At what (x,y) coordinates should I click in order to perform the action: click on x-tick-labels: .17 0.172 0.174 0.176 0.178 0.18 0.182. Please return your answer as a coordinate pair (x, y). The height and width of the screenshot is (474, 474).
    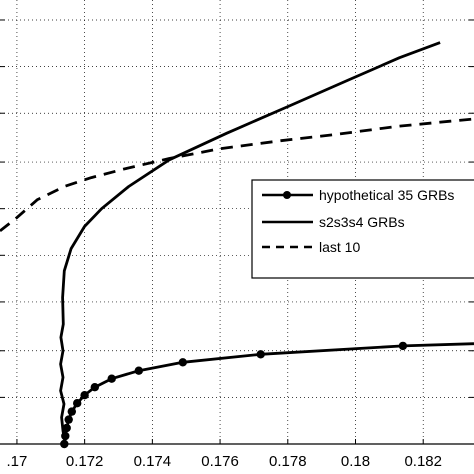
    Looking at the image, I should click on (223, 461).